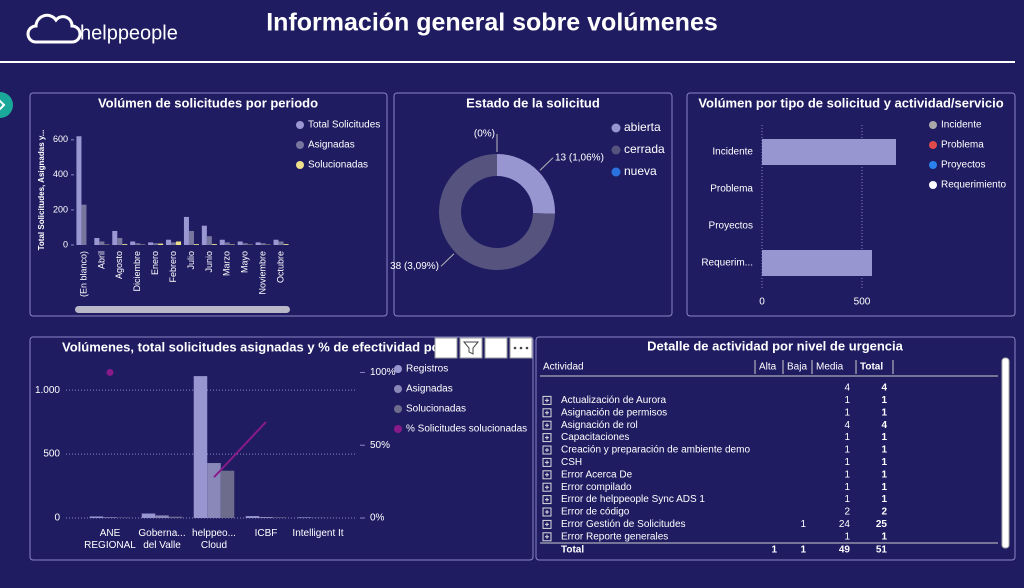 The height and width of the screenshot is (588, 1024). I want to click on y-tick-label: Problema, so click(731, 189).